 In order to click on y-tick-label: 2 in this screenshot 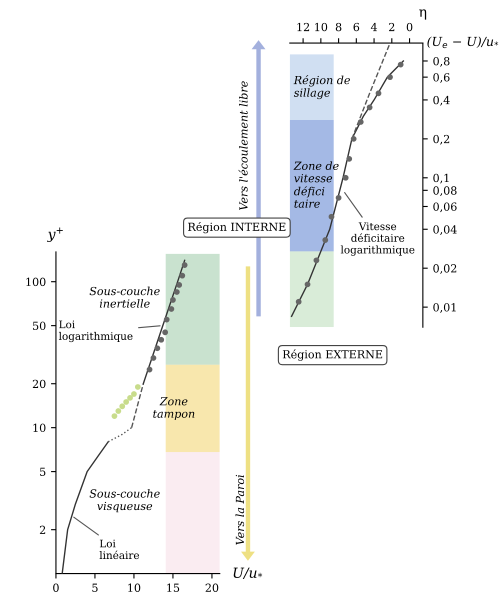, I will do `click(43, 530)`.